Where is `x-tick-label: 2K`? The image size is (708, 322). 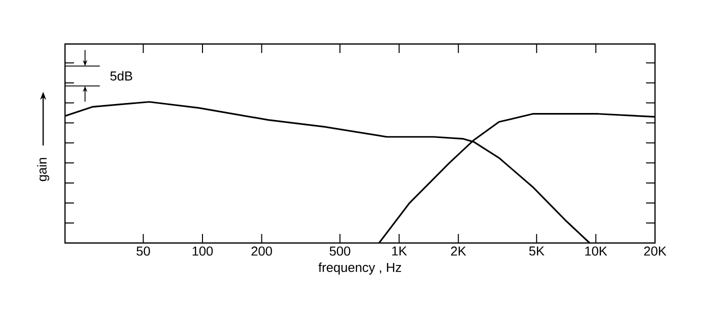
x-tick-label: 2K is located at coordinates (458, 251).